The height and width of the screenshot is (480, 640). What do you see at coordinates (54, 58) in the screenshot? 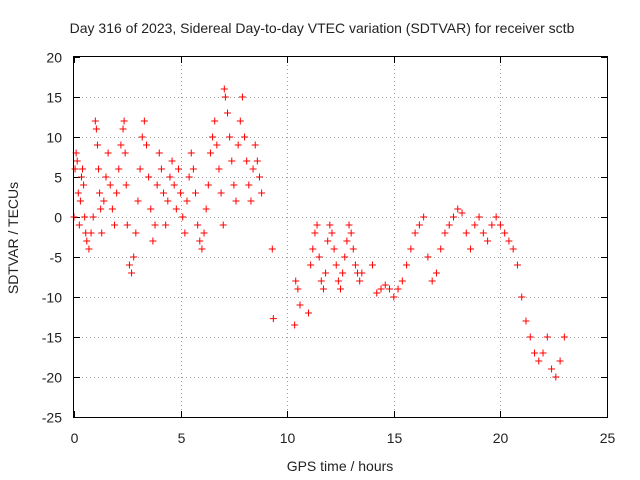
I see `y-tick-label: 20` at bounding box center [54, 58].